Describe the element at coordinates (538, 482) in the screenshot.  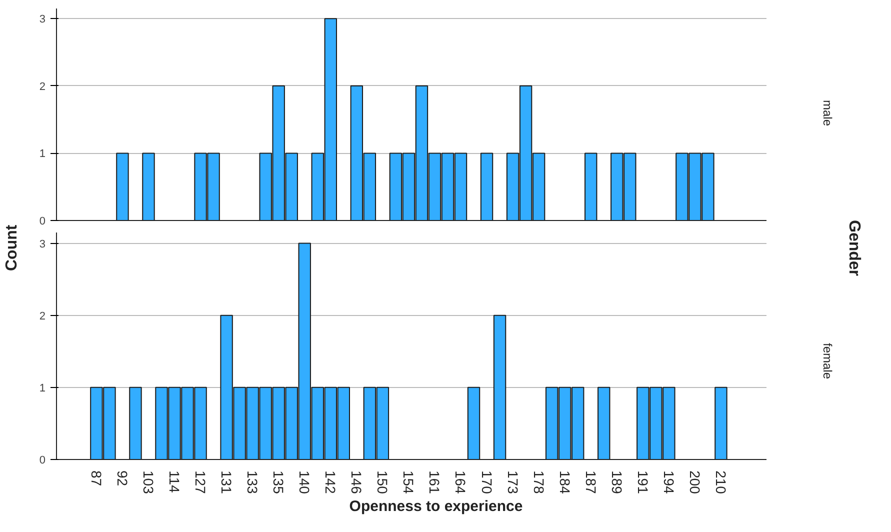
I see `x-tick-label: 178` at that location.